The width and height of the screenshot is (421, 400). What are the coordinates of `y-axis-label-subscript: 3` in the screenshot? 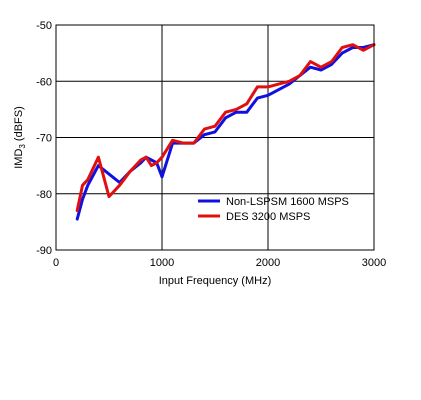 It's located at (22, 146).